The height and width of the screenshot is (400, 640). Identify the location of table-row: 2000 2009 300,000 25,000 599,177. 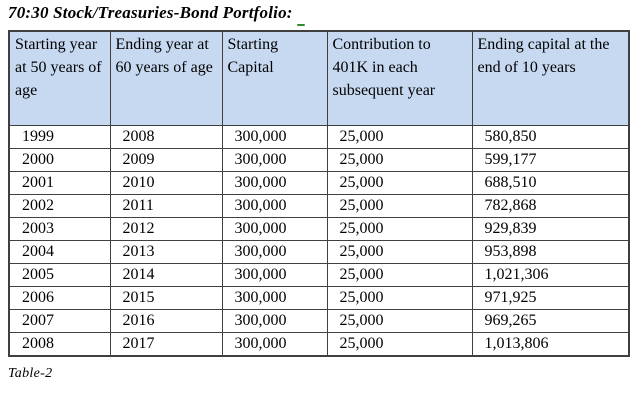
(319, 160).